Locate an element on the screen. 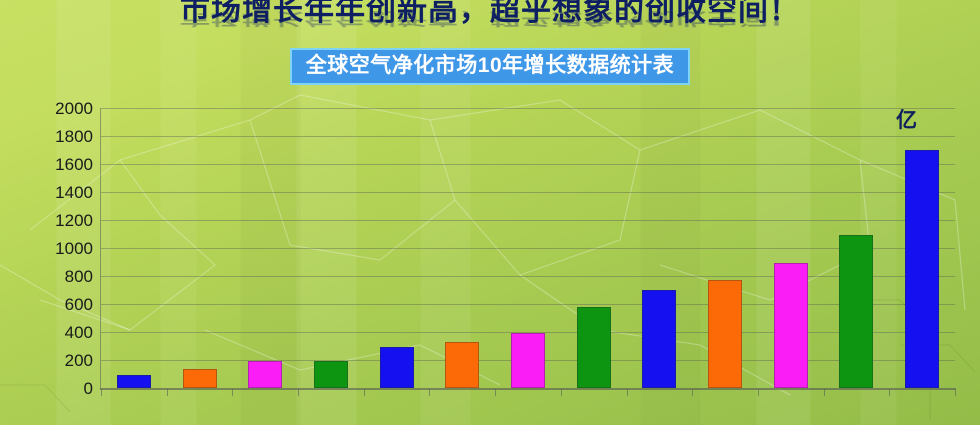  page-headline: 市场增长年年创新高，超乎想象的创收空间！ is located at coordinates (490, 13).